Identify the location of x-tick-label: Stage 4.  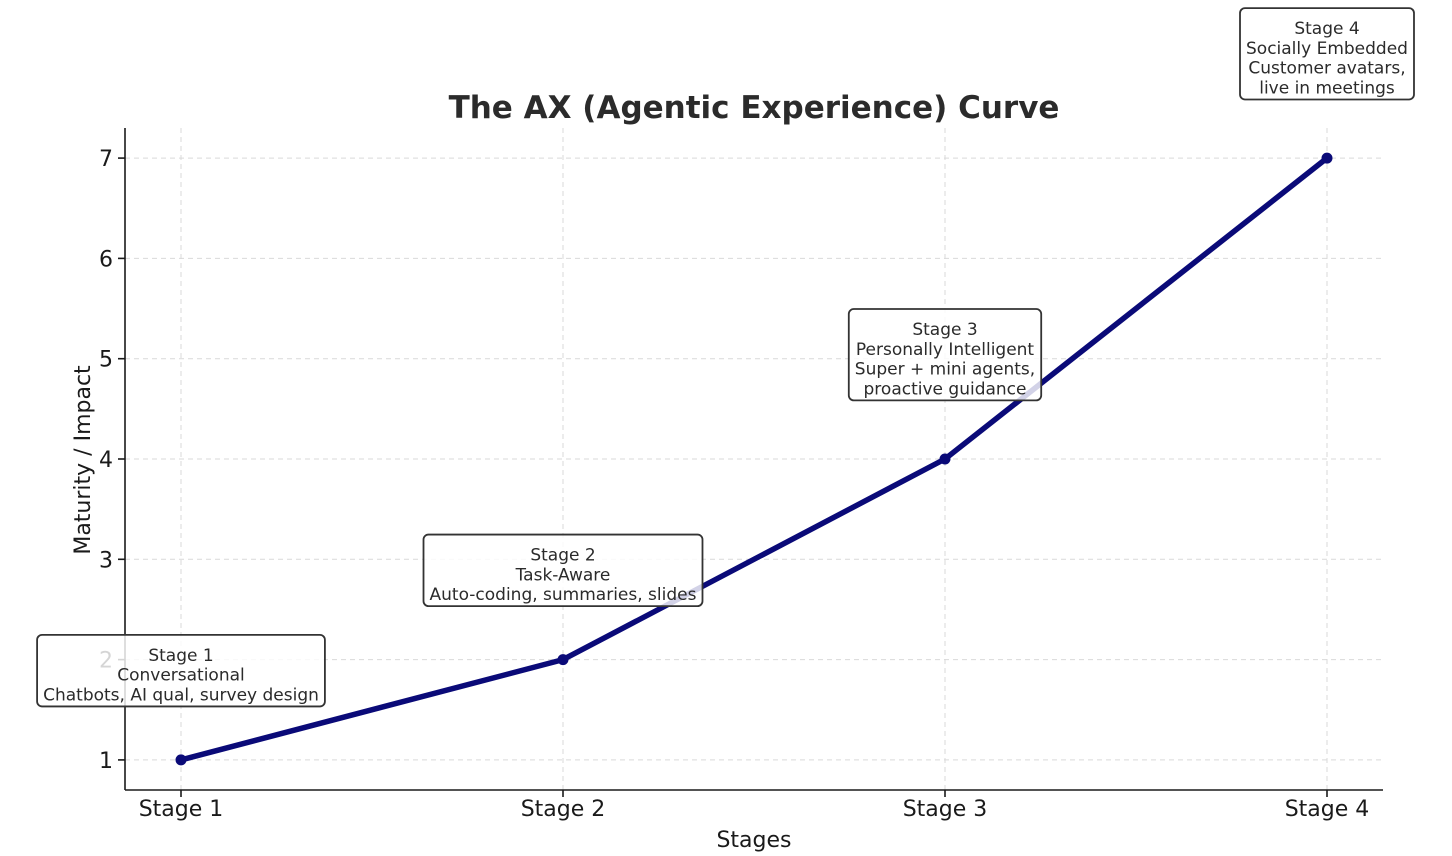
(1327, 809).